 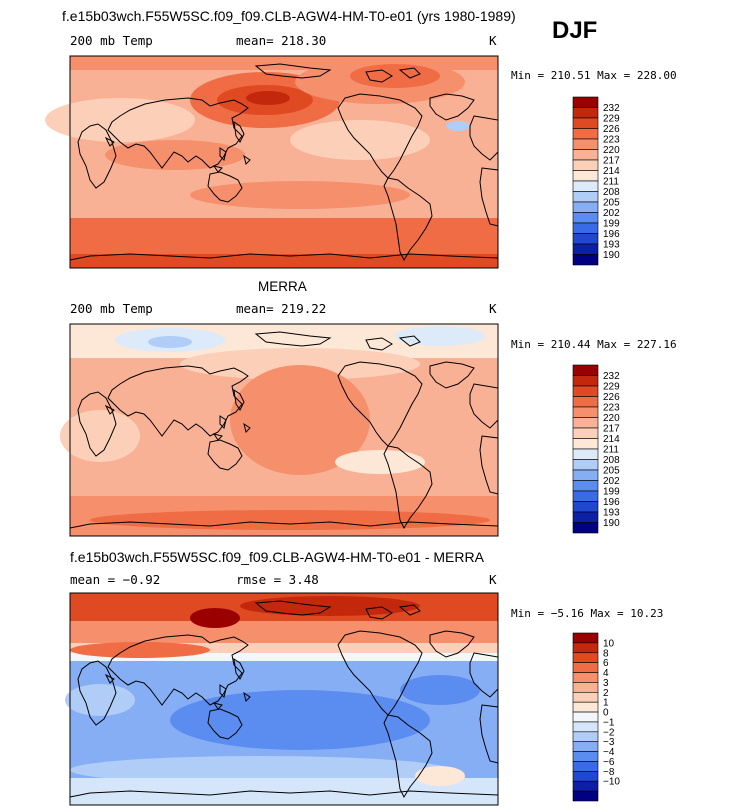 What do you see at coordinates (611, 523) in the screenshot?
I see `panel2-colorbar-tick-label: 190` at bounding box center [611, 523].